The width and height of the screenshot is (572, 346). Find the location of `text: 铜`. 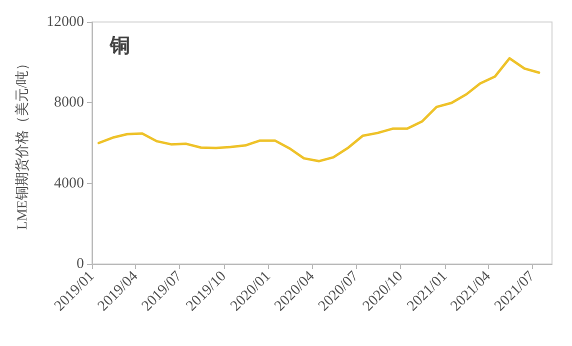

text: 铜 is located at coordinates (119, 45).